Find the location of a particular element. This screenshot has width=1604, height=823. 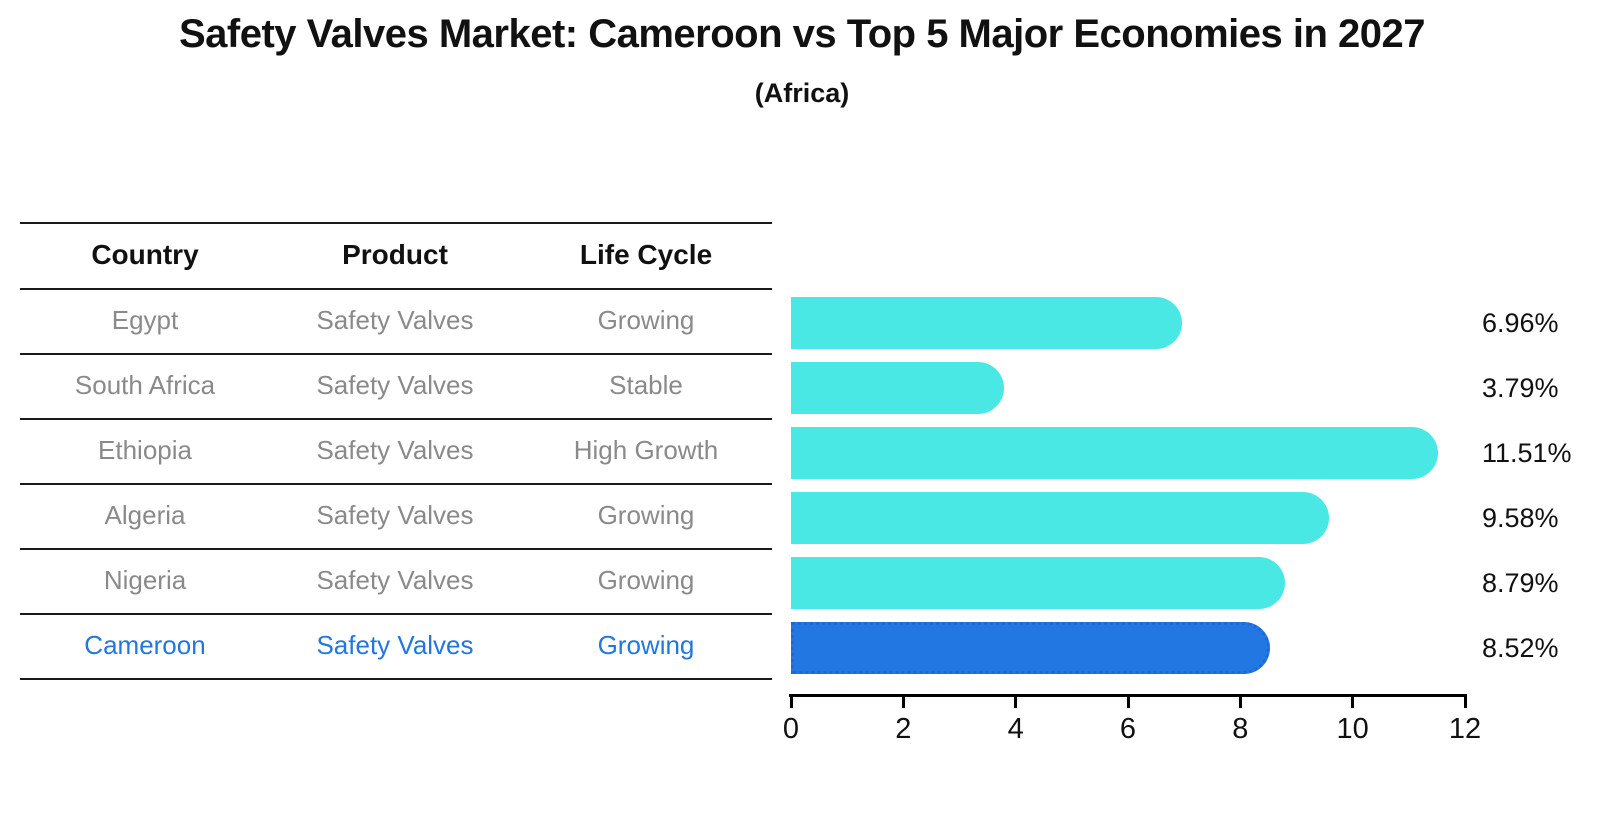

cell-country: Nigeria is located at coordinates (145, 580).